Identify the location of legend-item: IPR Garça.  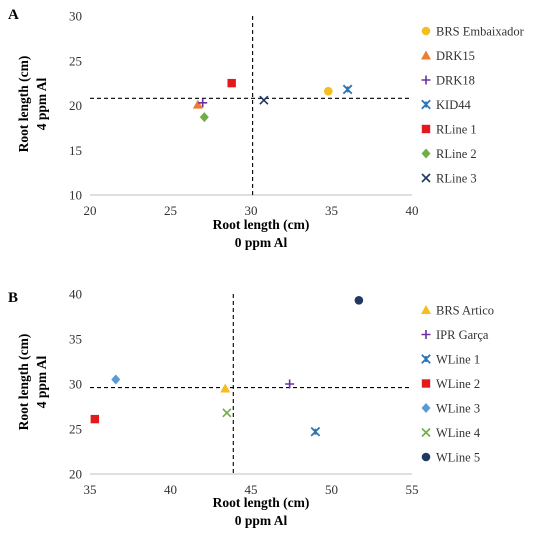
(455, 335).